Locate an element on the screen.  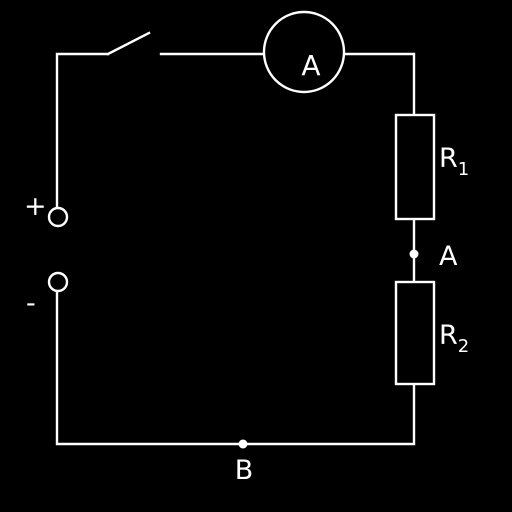
node-b-dot is located at coordinates (243, 444).